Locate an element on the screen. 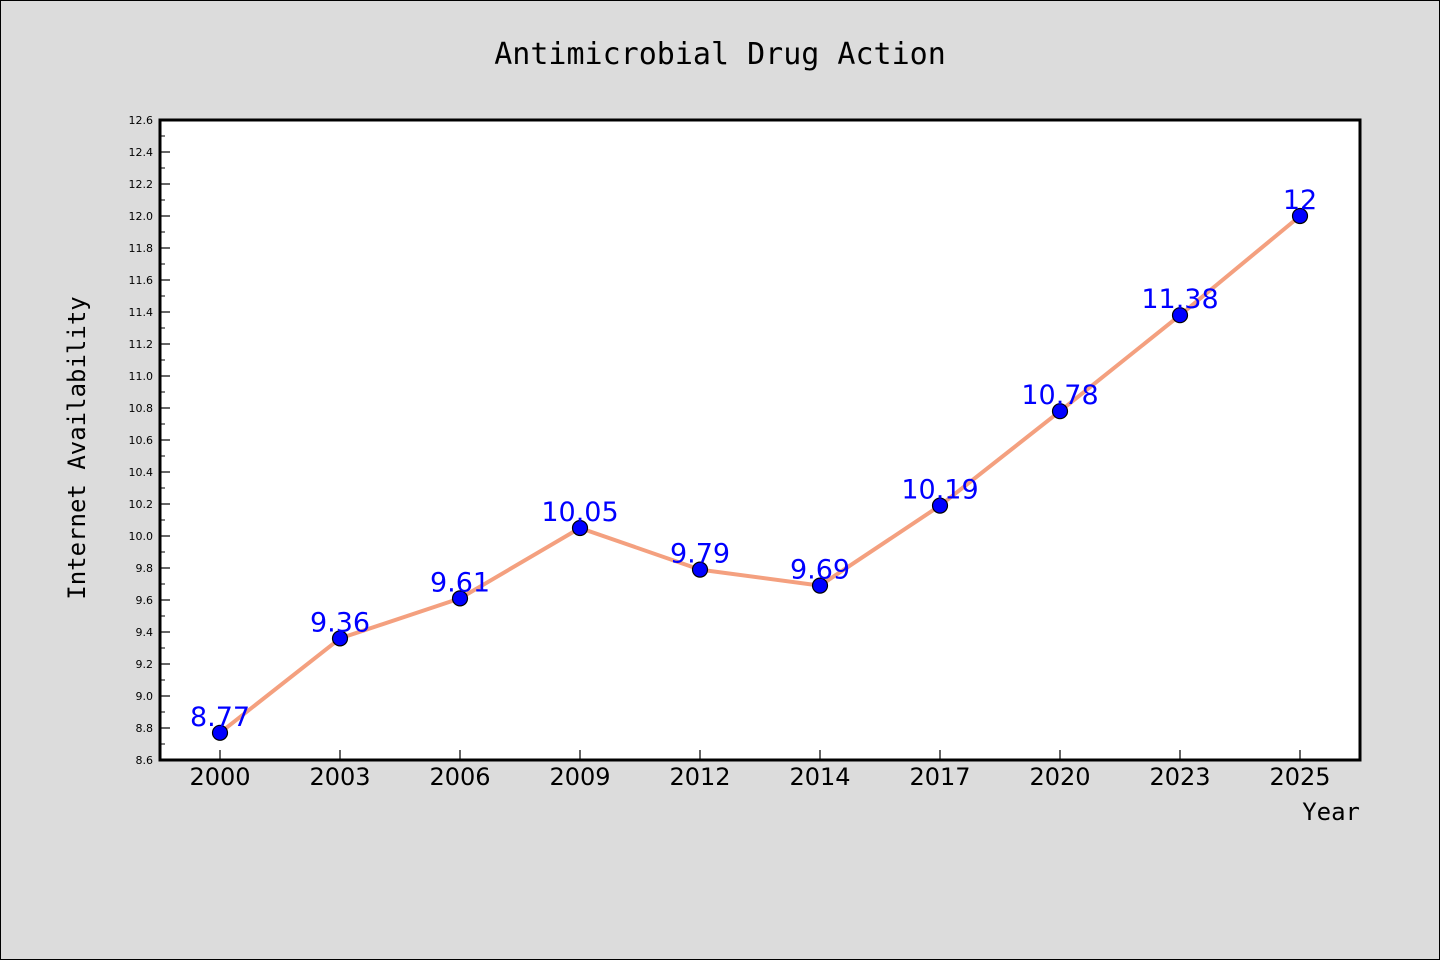 The height and width of the screenshot is (960, 1440). y-tick-label: 9.4 is located at coordinates (145, 632).